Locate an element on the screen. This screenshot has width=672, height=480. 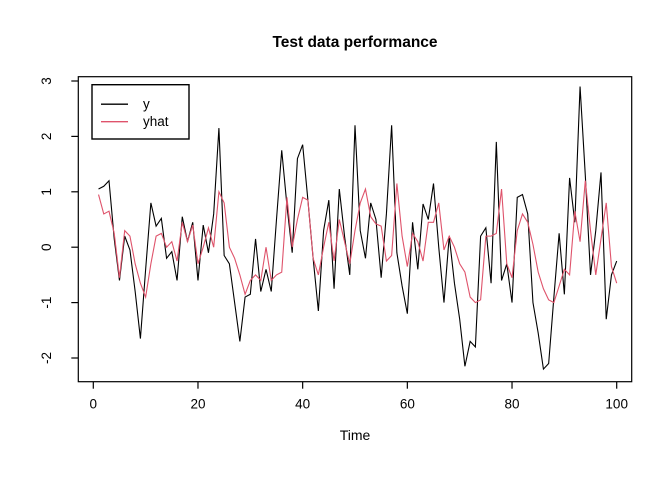
x-axis: 0 20 40 60 80 100 is located at coordinates (359, 396).